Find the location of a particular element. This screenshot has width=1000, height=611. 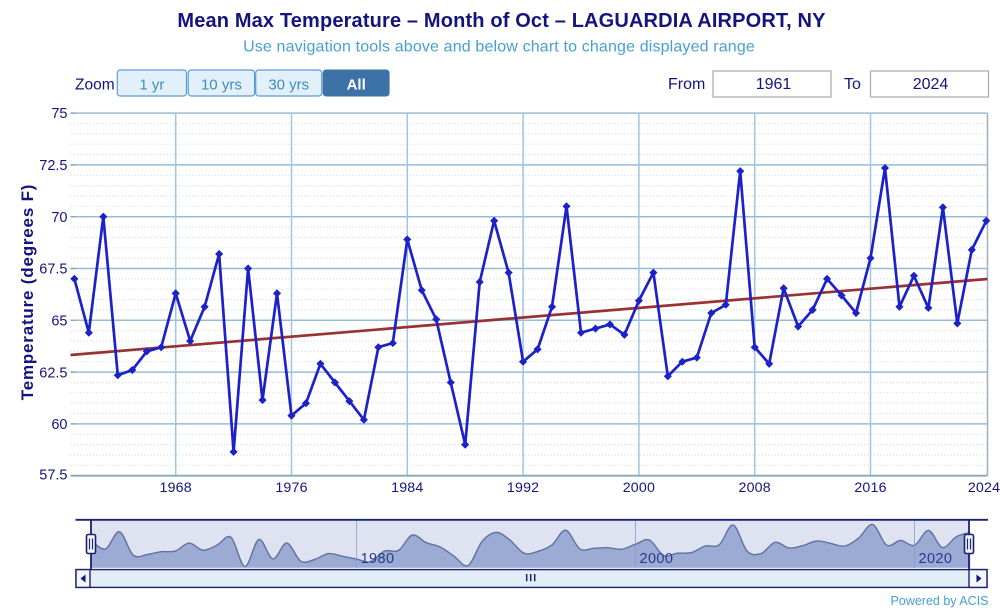

svg-text: Zoom is located at coordinates (95, 85).